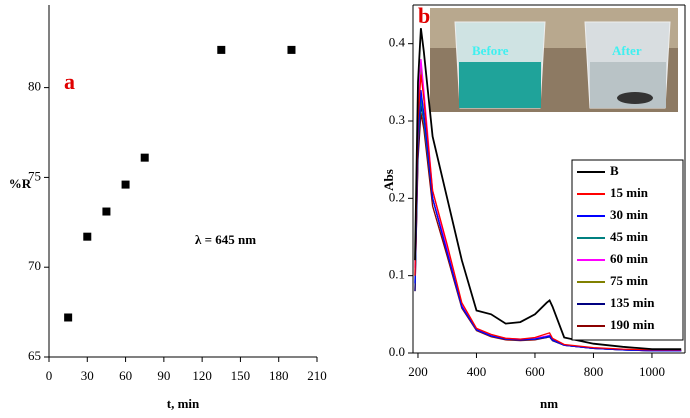 The width and height of the screenshot is (690, 418). What do you see at coordinates (20, 183) in the screenshot?
I see `y-axis-label: %R` at bounding box center [20, 183].